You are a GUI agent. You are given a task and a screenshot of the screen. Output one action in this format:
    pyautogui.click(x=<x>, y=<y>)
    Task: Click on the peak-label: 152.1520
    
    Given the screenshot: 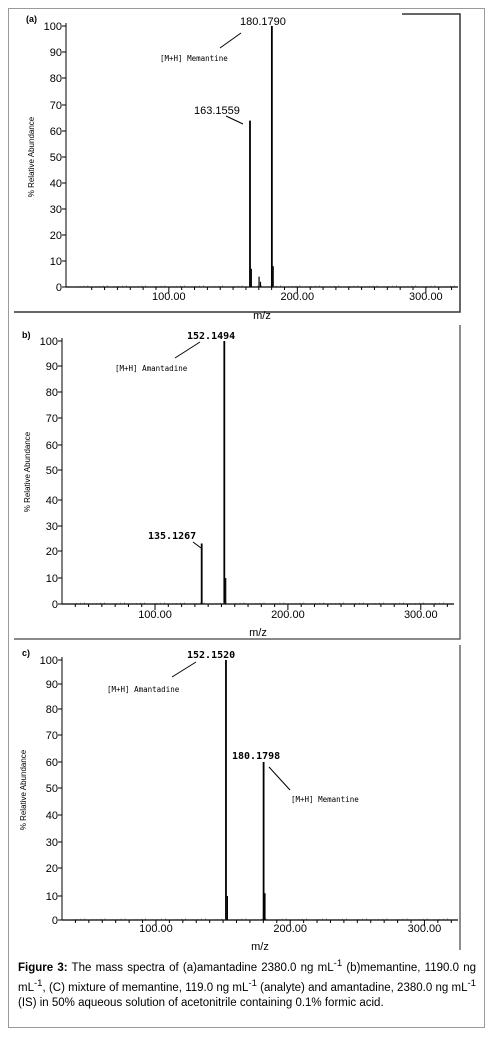 What is the action you would take?
    pyautogui.click(x=211, y=655)
    